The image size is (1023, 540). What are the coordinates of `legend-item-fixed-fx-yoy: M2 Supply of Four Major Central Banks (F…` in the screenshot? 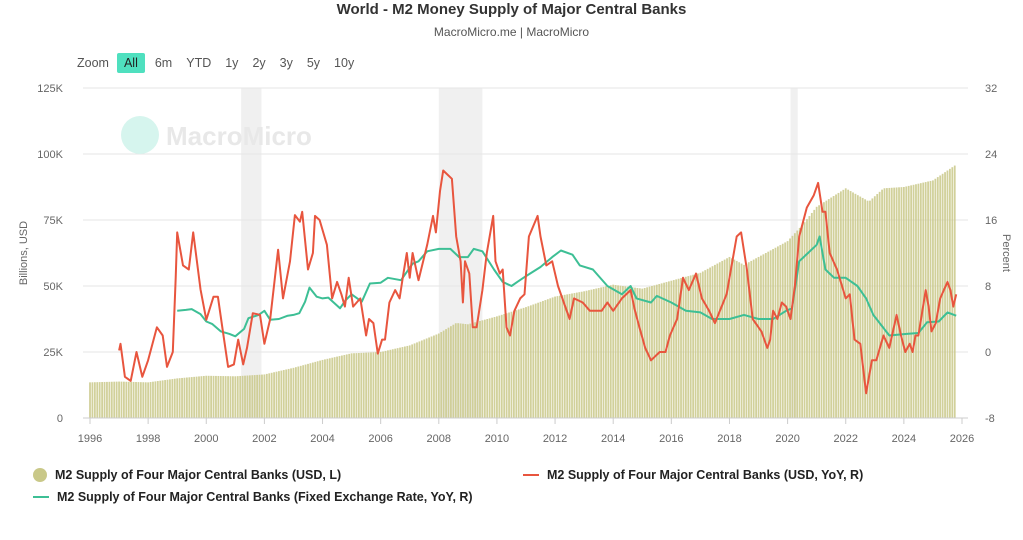 It's located at (253, 497).